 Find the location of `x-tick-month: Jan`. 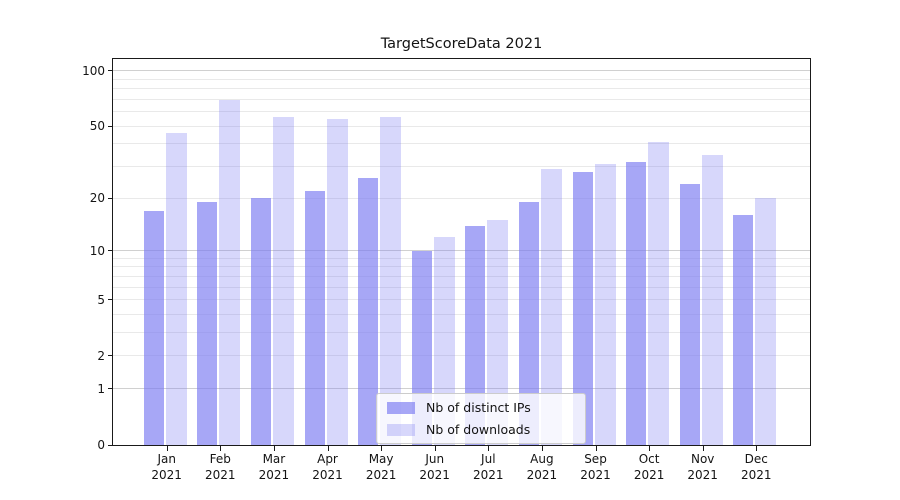

x-tick-month: Jan is located at coordinates (166, 459).